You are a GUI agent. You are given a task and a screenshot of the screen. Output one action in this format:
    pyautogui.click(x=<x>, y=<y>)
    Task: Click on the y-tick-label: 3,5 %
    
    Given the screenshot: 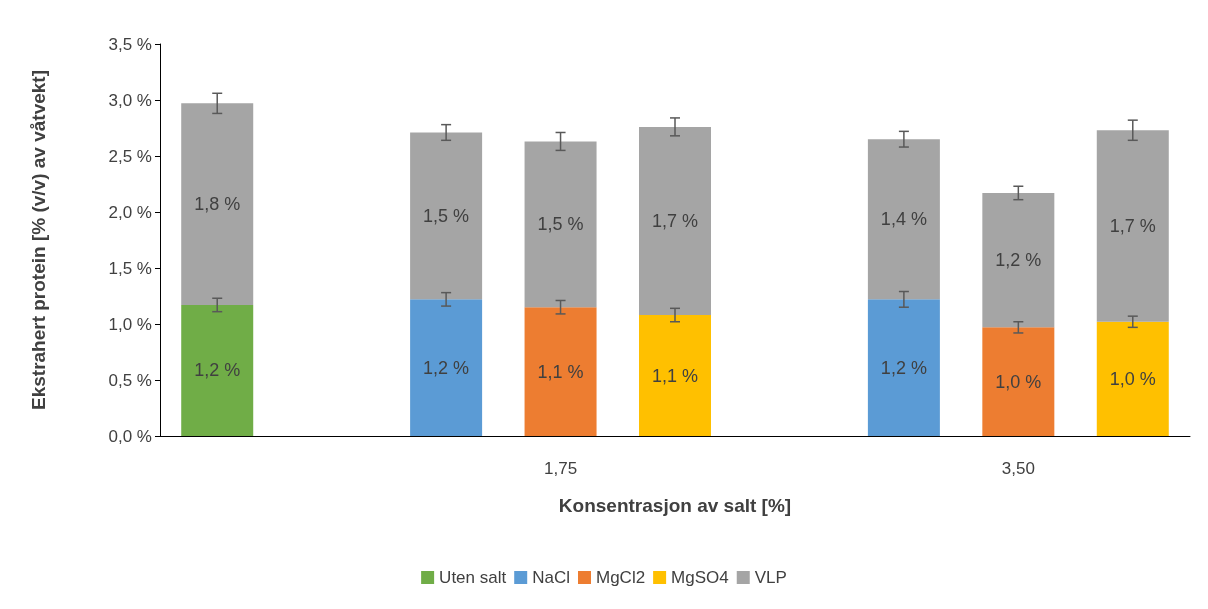 What is the action you would take?
    pyautogui.click(x=130, y=44)
    